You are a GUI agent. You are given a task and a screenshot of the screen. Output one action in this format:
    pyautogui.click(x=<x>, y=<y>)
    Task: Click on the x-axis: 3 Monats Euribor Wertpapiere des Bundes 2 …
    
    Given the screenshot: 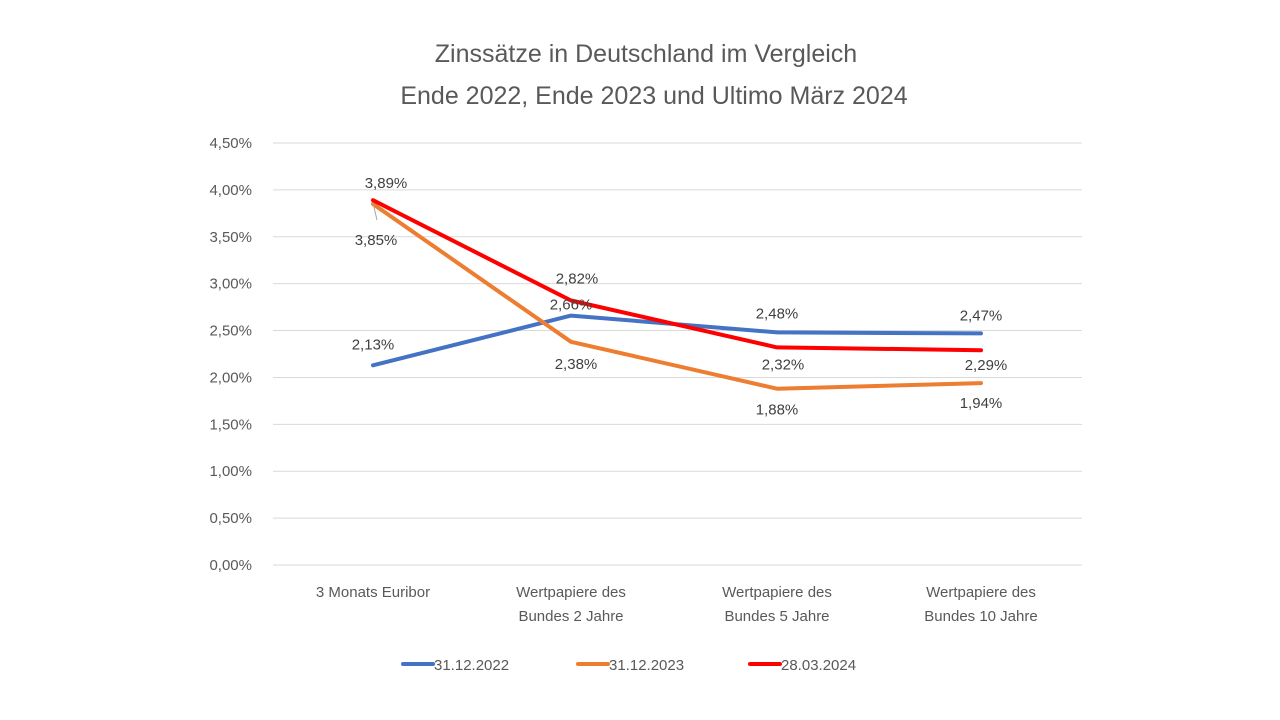 What is the action you would take?
    pyautogui.click(x=677, y=604)
    